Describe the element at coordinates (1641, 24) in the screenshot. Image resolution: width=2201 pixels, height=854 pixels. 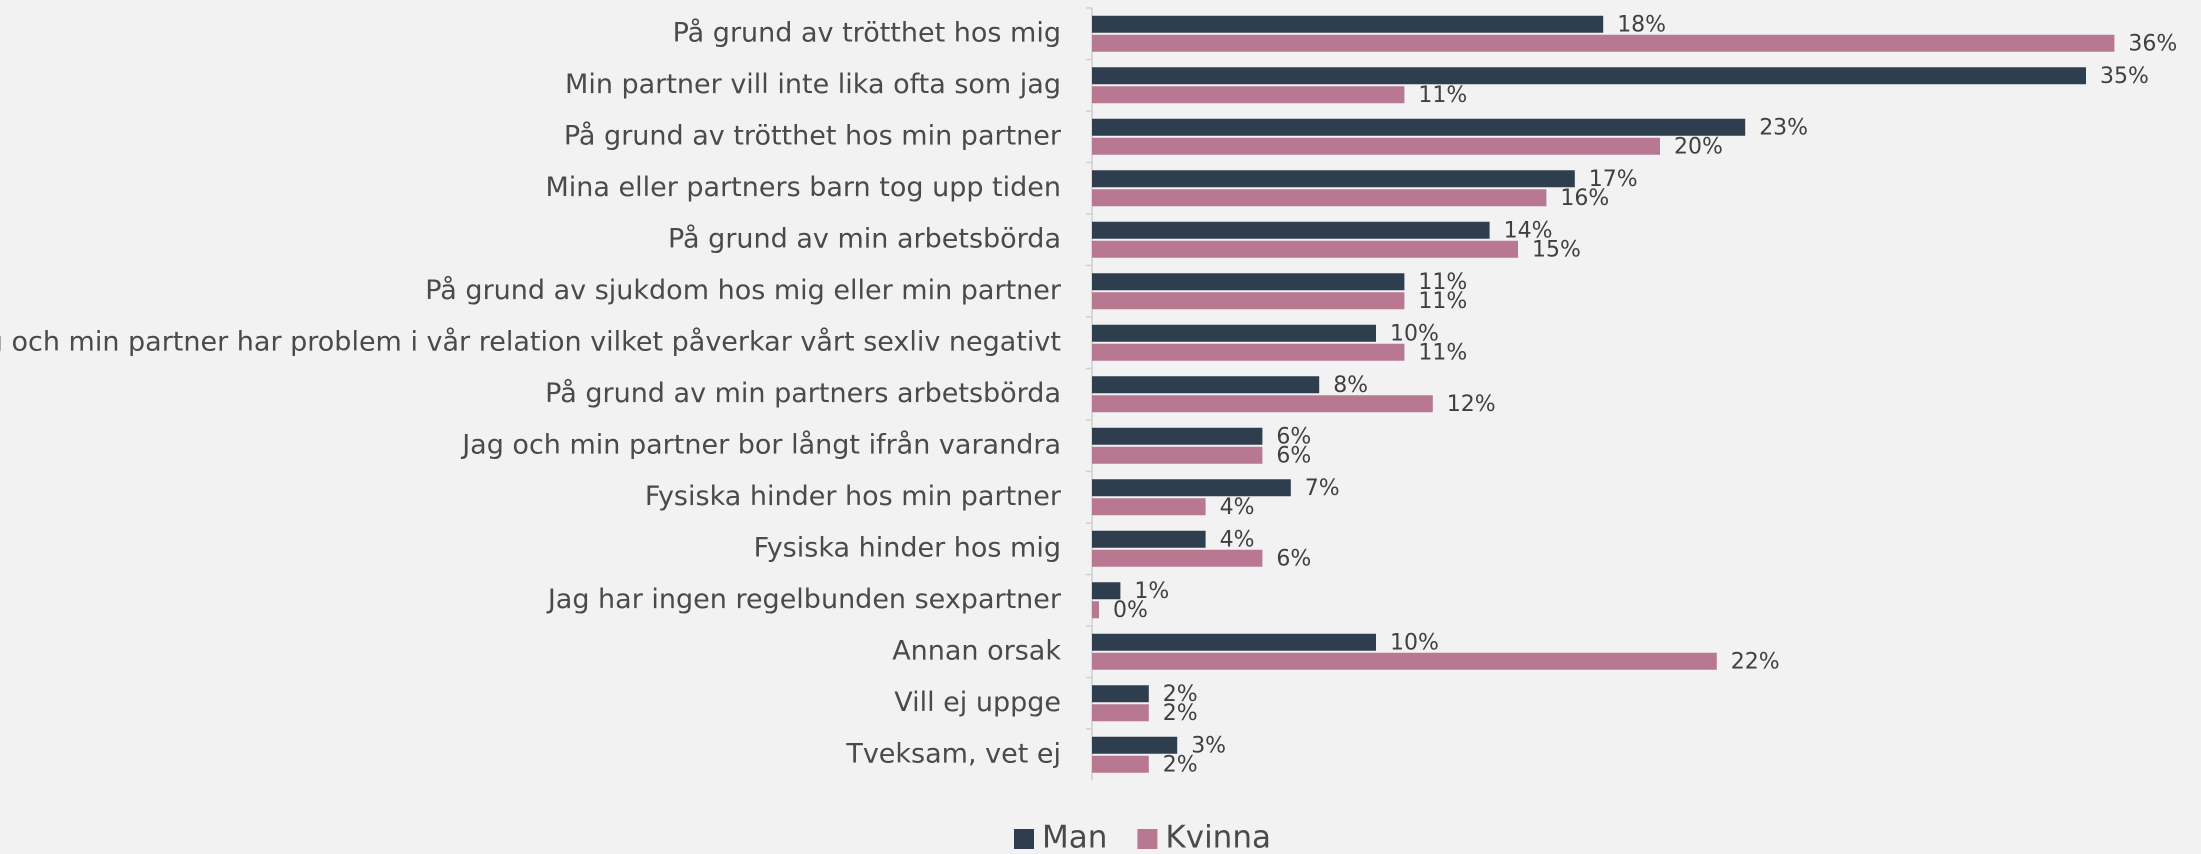
I see `data-label: 18%` at that location.